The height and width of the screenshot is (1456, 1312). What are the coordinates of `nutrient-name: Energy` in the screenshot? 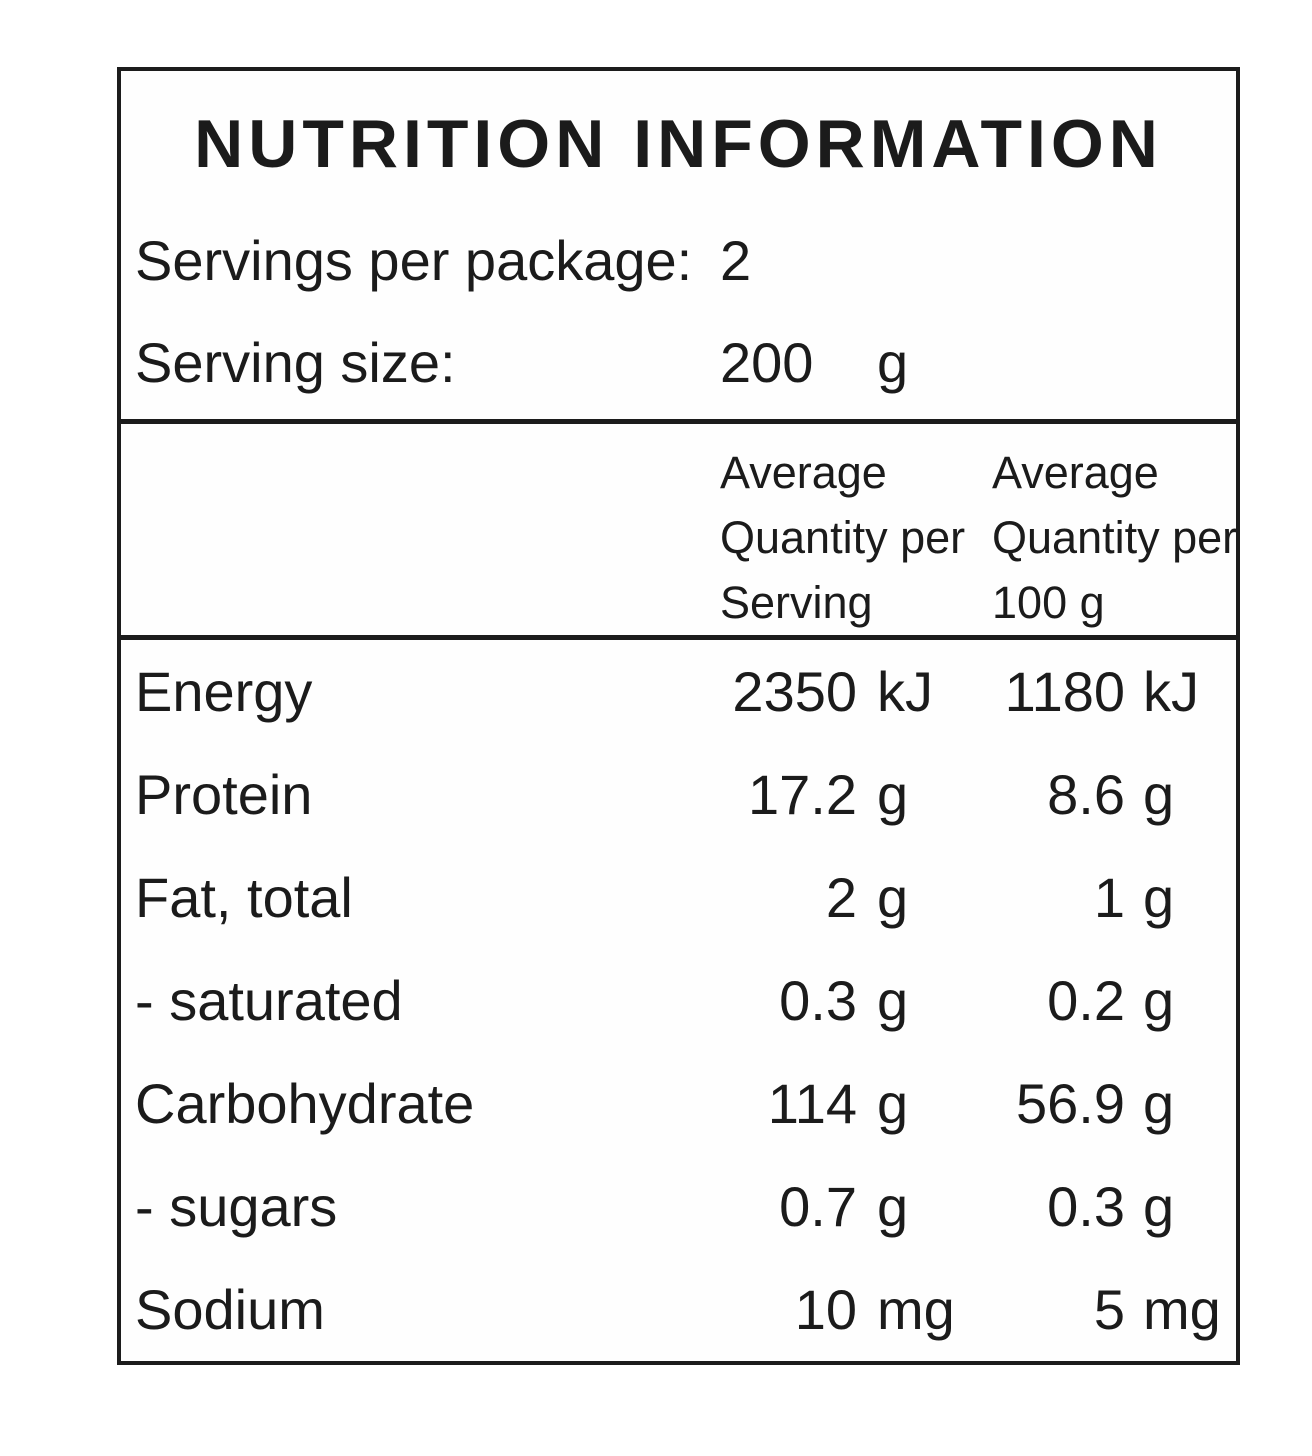 It's located at (224, 691).